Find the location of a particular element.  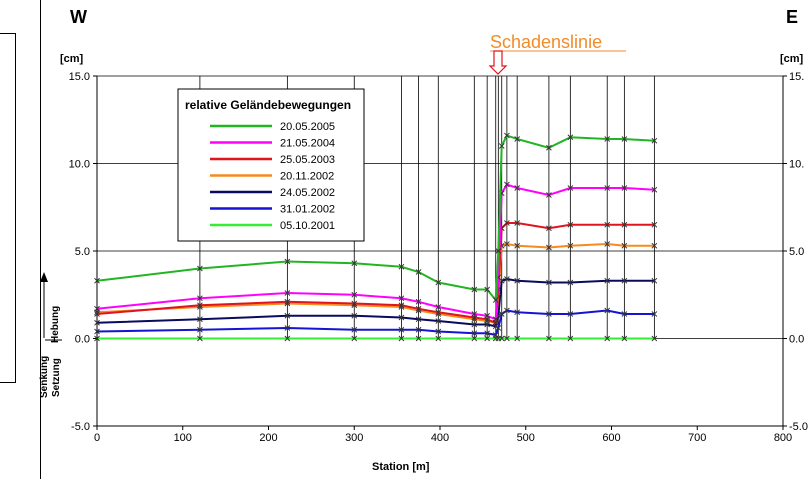

legend-label: 31.01.2002 is located at coordinates (307, 210).